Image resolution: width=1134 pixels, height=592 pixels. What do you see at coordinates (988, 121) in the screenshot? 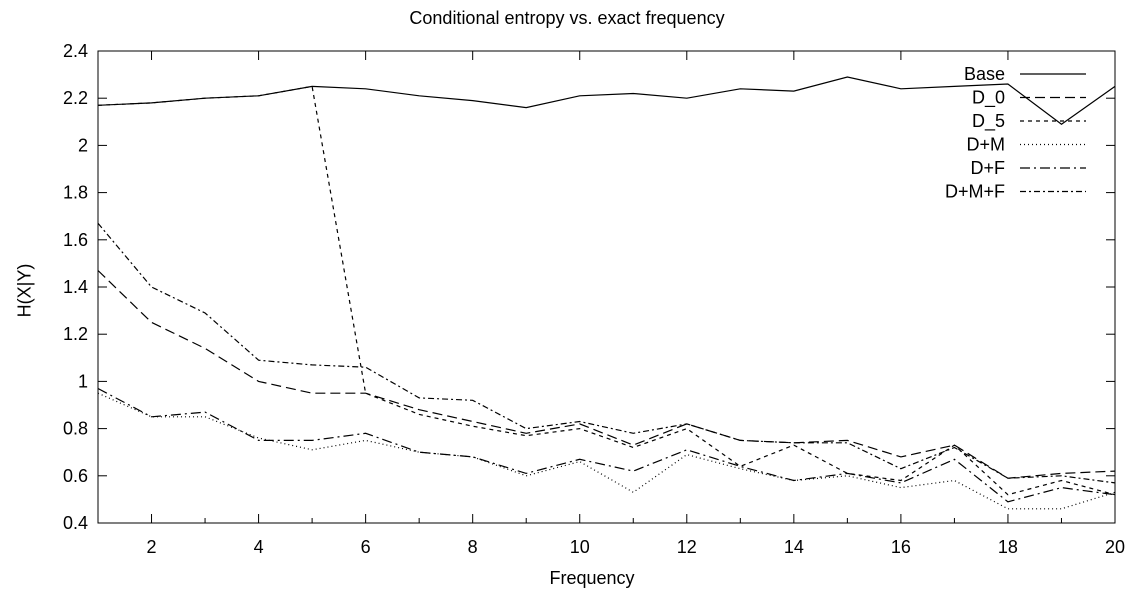
I see `legend-label: D_5` at bounding box center [988, 121].